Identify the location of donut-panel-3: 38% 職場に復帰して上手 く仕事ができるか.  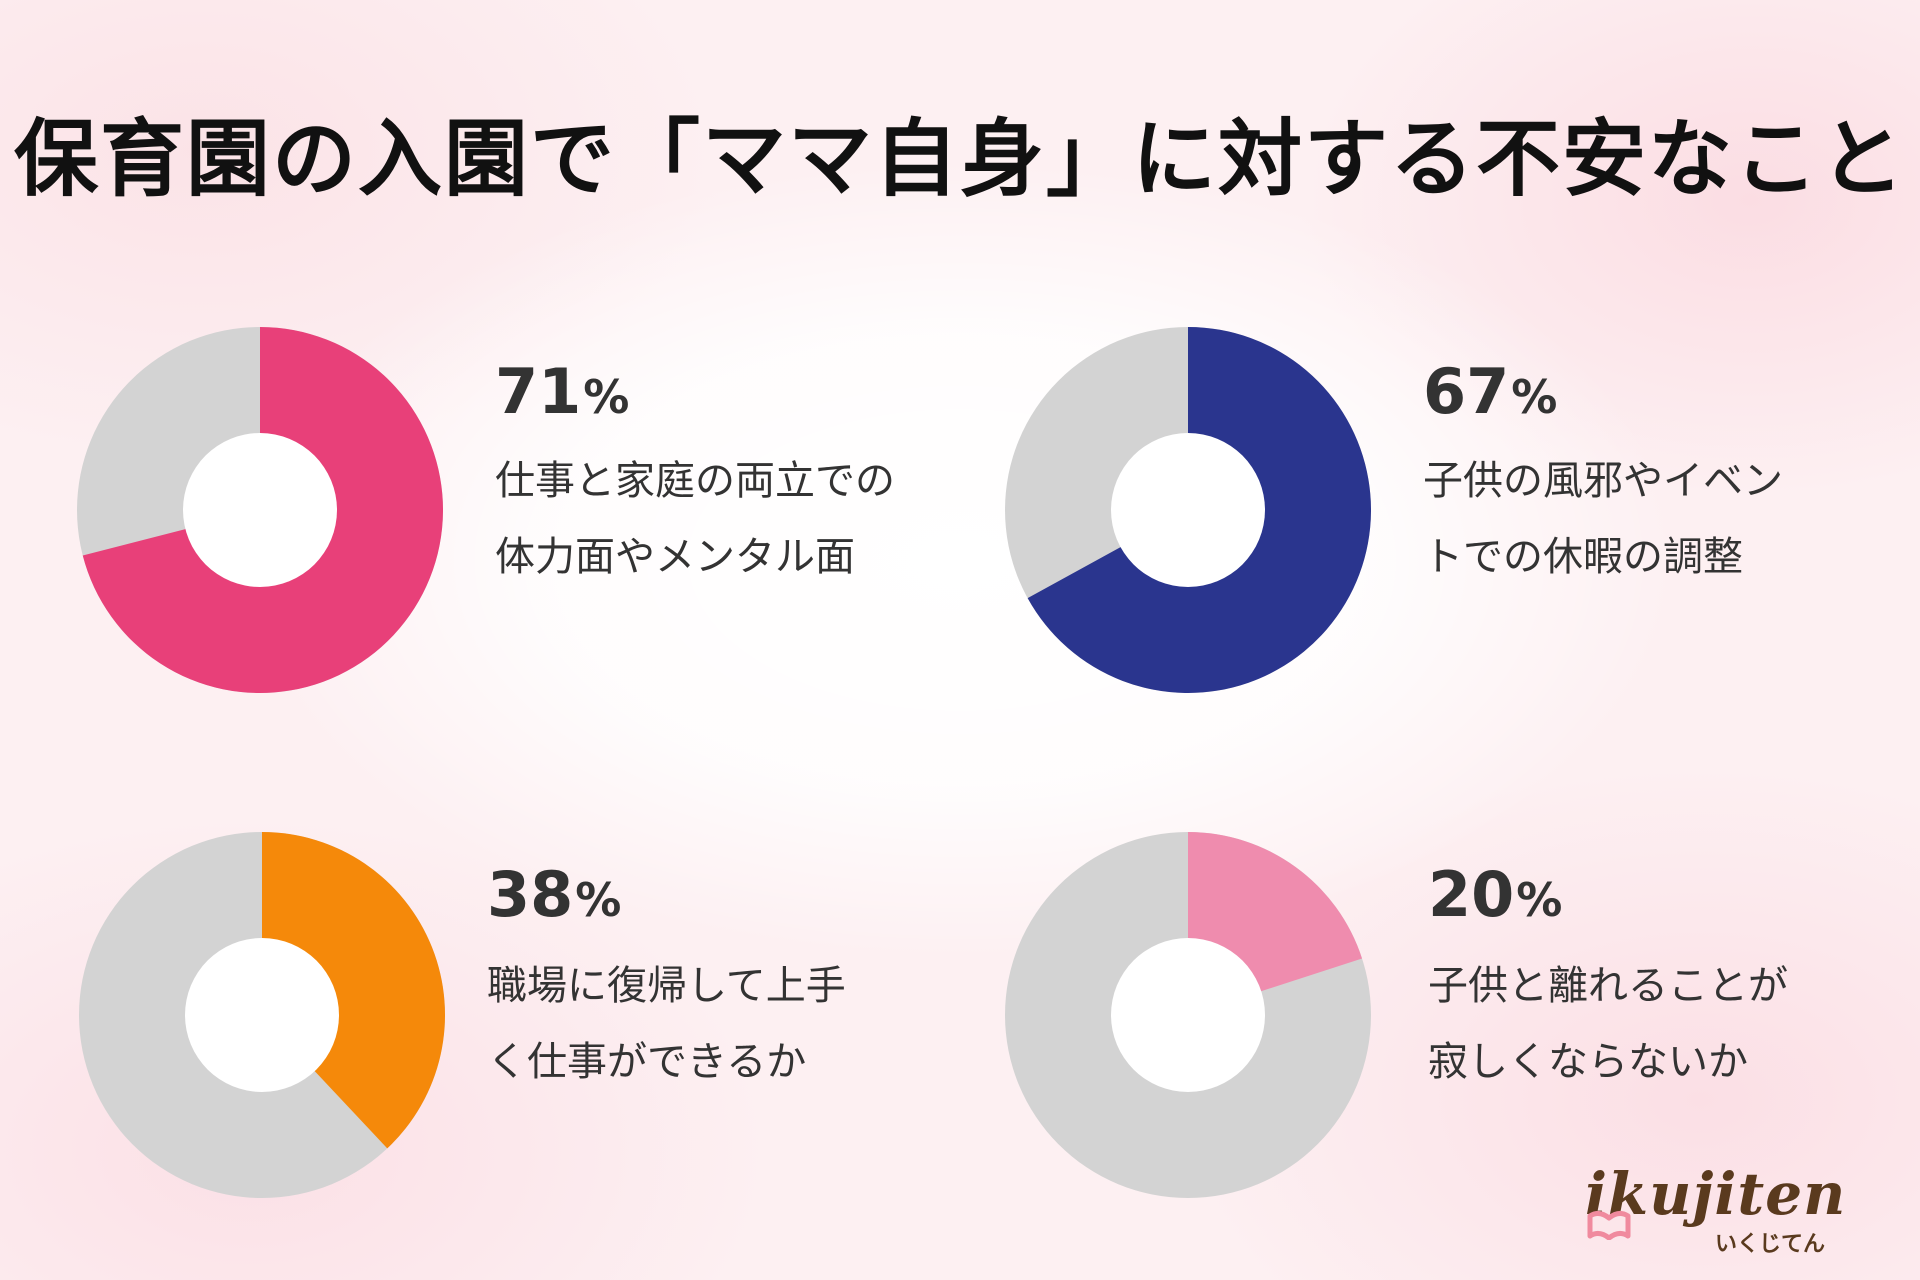
(527, 1015).